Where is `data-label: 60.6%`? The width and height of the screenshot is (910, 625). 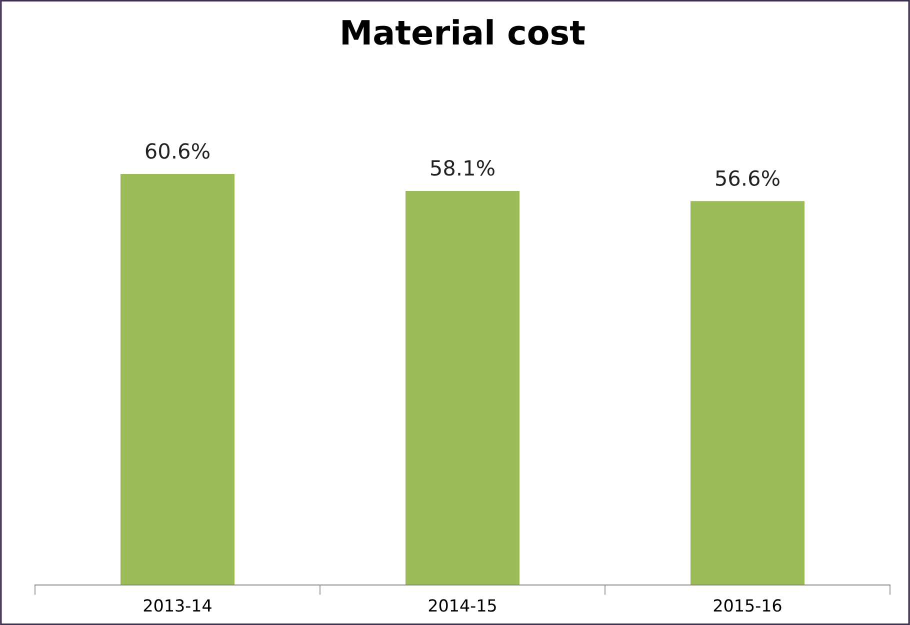 data-label: 60.6% is located at coordinates (178, 151).